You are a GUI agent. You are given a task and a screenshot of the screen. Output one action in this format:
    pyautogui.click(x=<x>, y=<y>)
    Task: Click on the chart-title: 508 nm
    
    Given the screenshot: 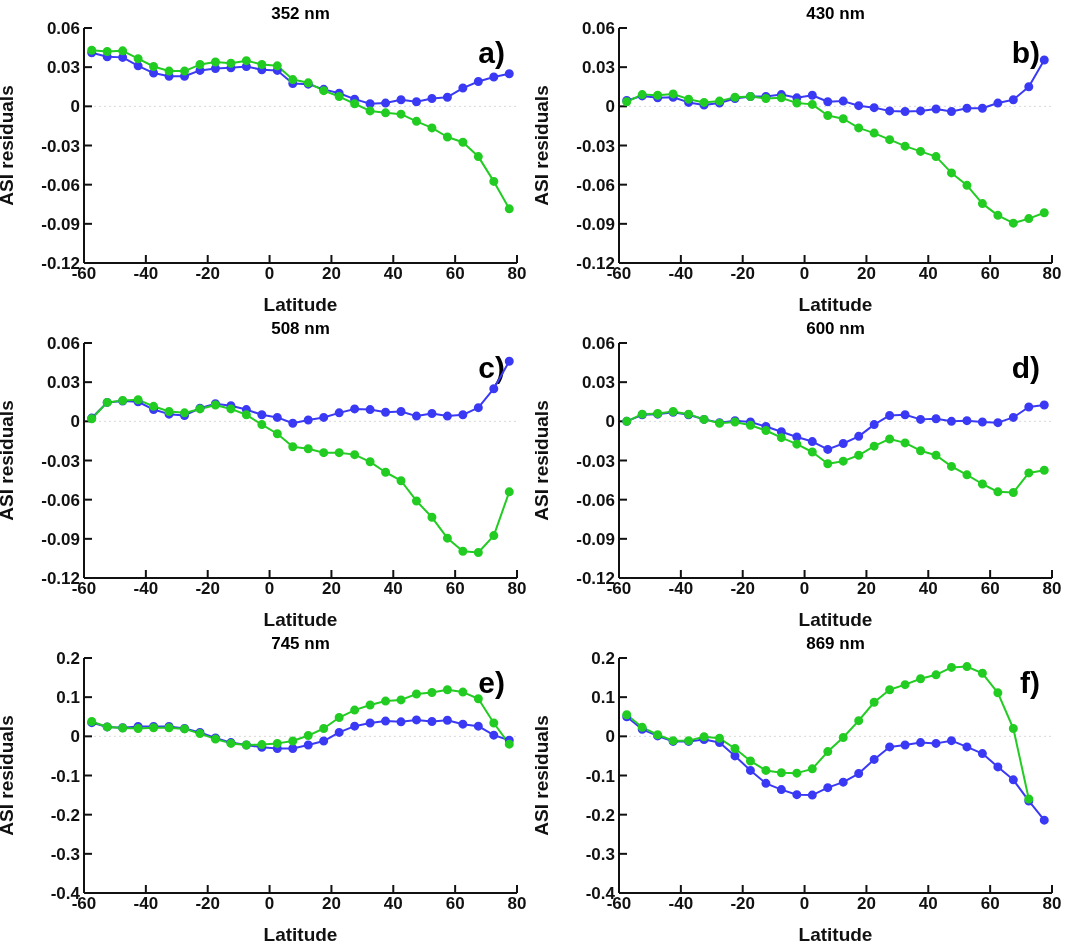 What is the action you would take?
    pyautogui.click(x=300, y=329)
    